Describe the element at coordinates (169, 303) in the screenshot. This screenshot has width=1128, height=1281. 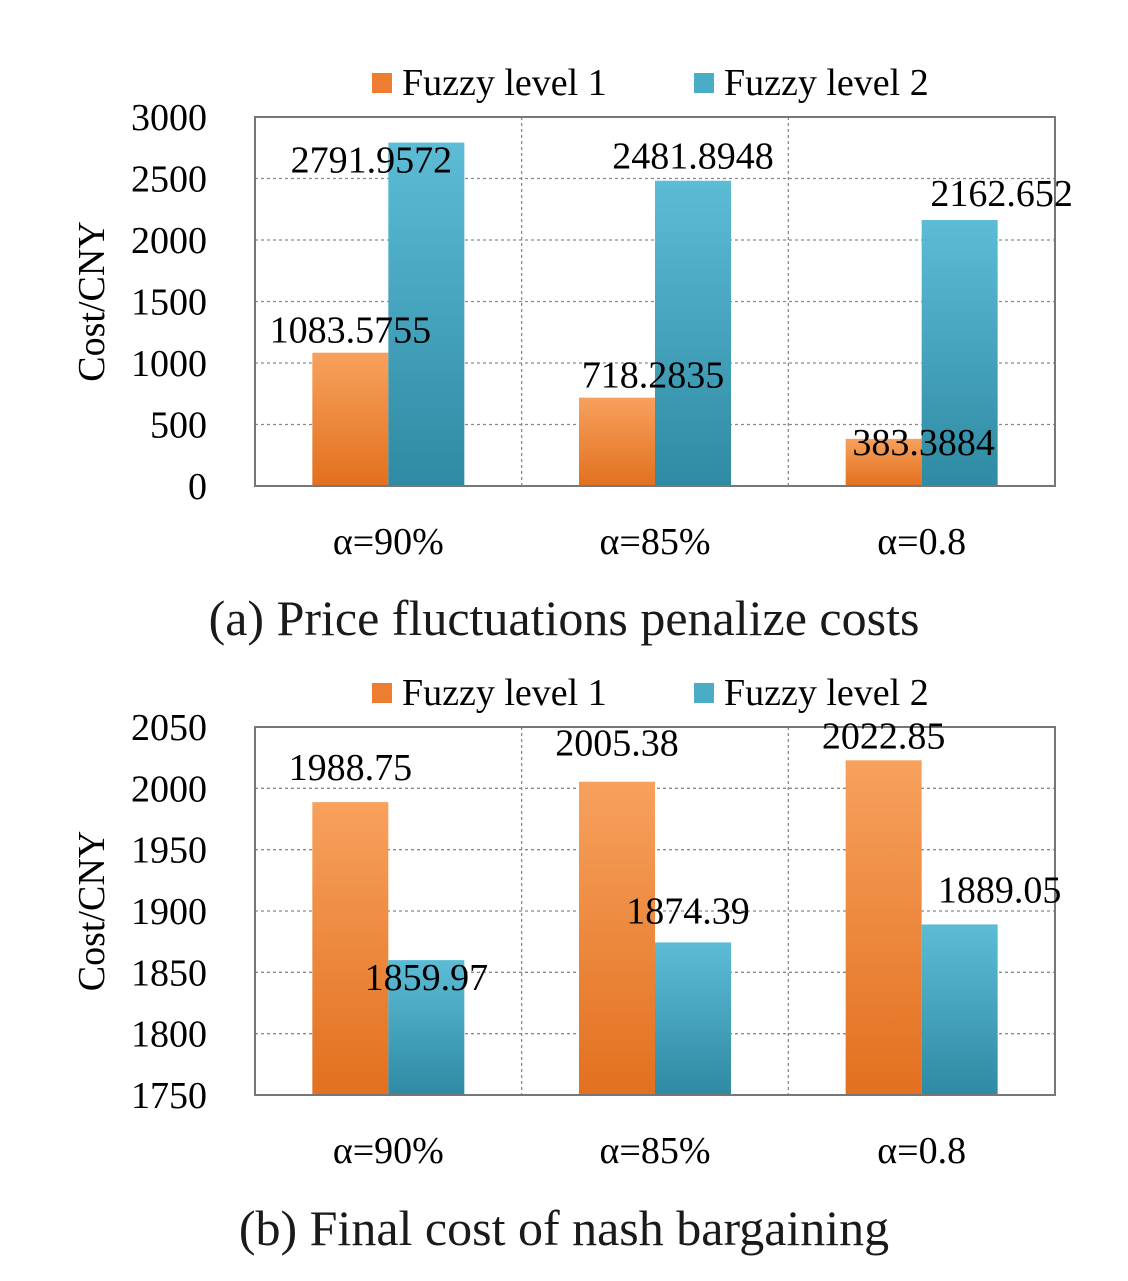
I see `y-tick-label: 1500` at that location.